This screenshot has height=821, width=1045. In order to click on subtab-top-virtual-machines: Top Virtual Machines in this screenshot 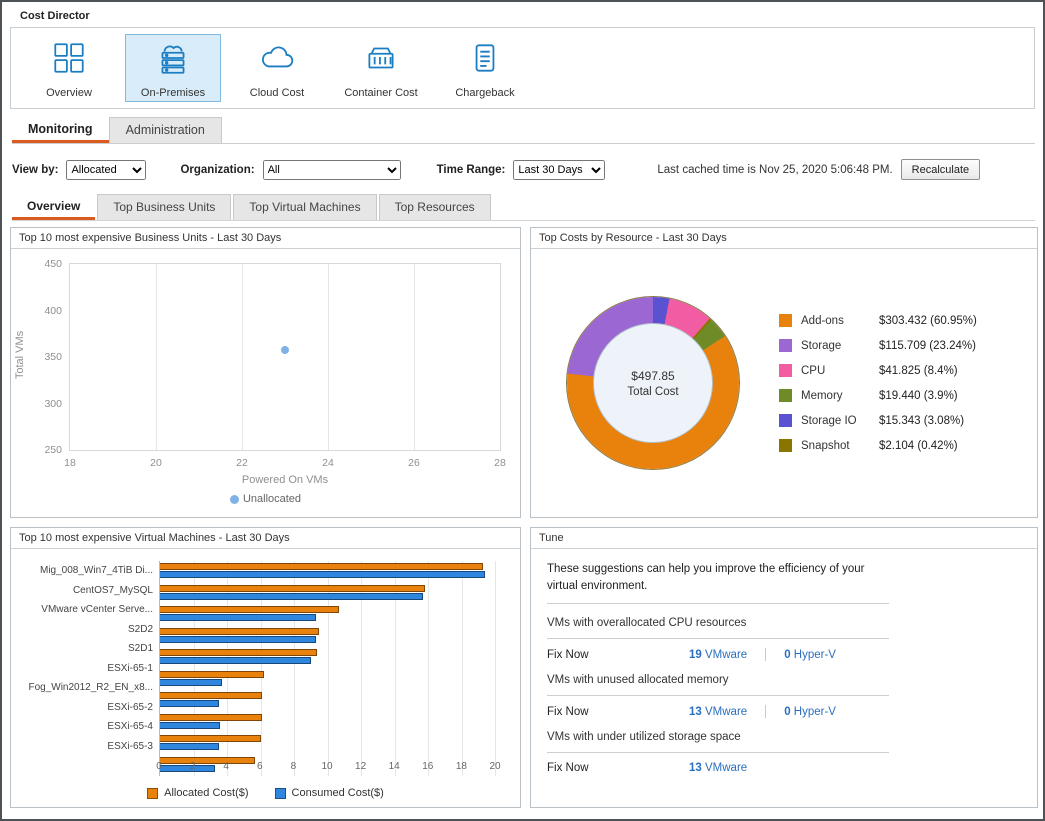, I will do `click(305, 207)`.